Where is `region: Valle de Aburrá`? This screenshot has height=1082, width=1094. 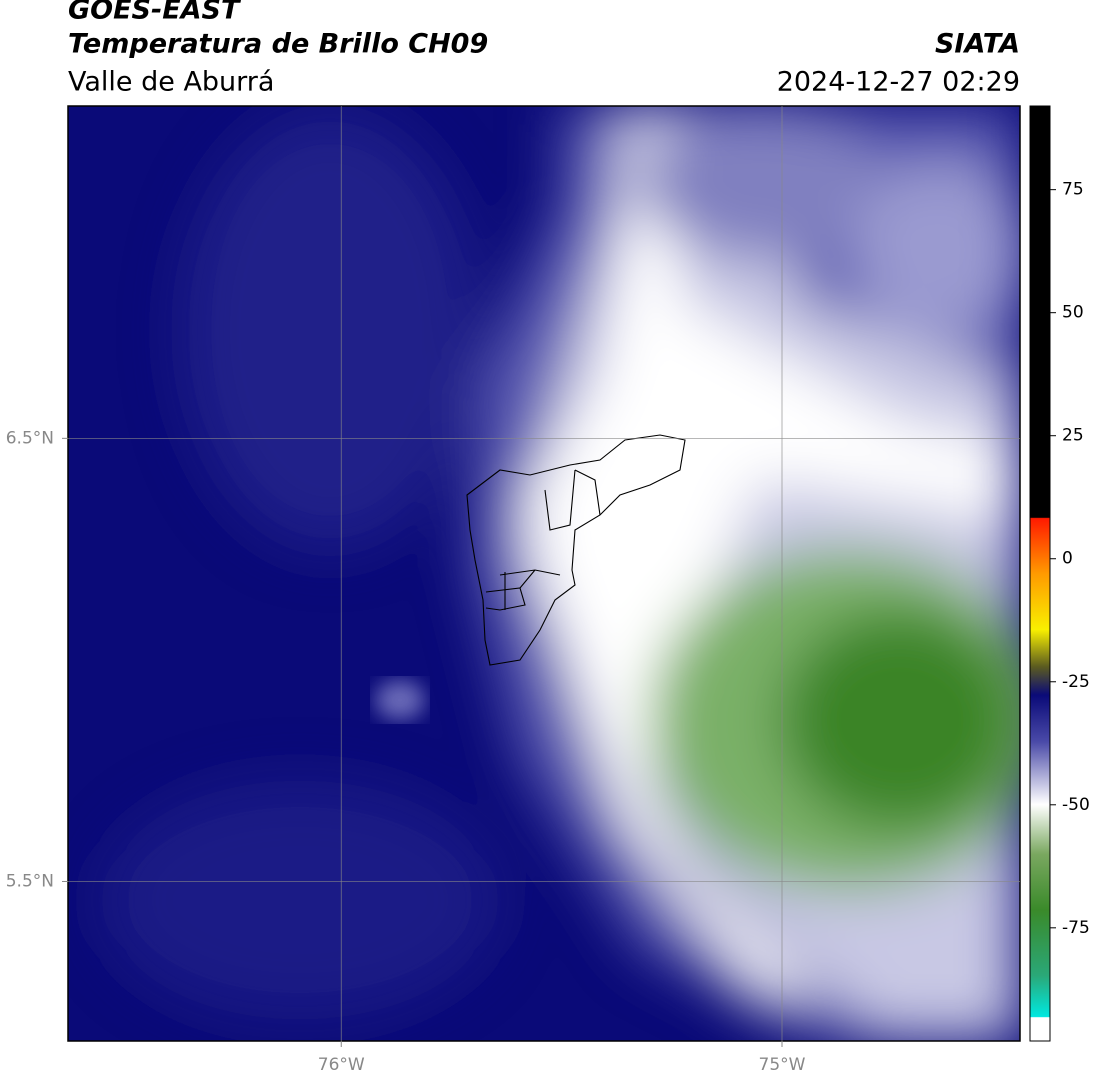
region: Valle de Aburrá is located at coordinates (171, 82).